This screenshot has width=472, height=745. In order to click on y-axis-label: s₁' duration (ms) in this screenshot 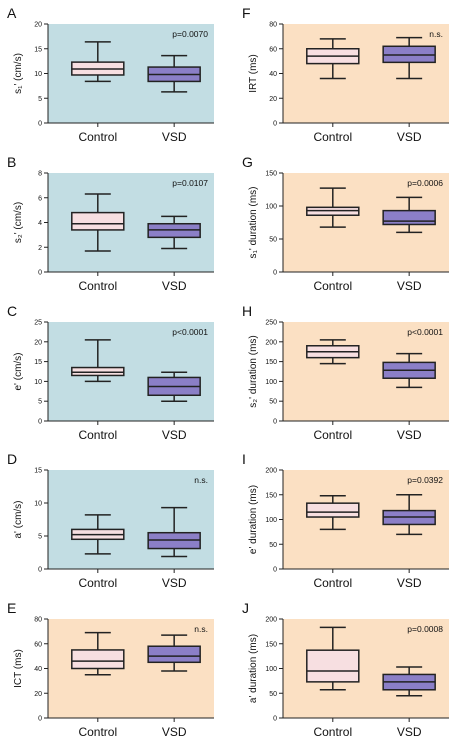, I will do `click(253, 223)`.